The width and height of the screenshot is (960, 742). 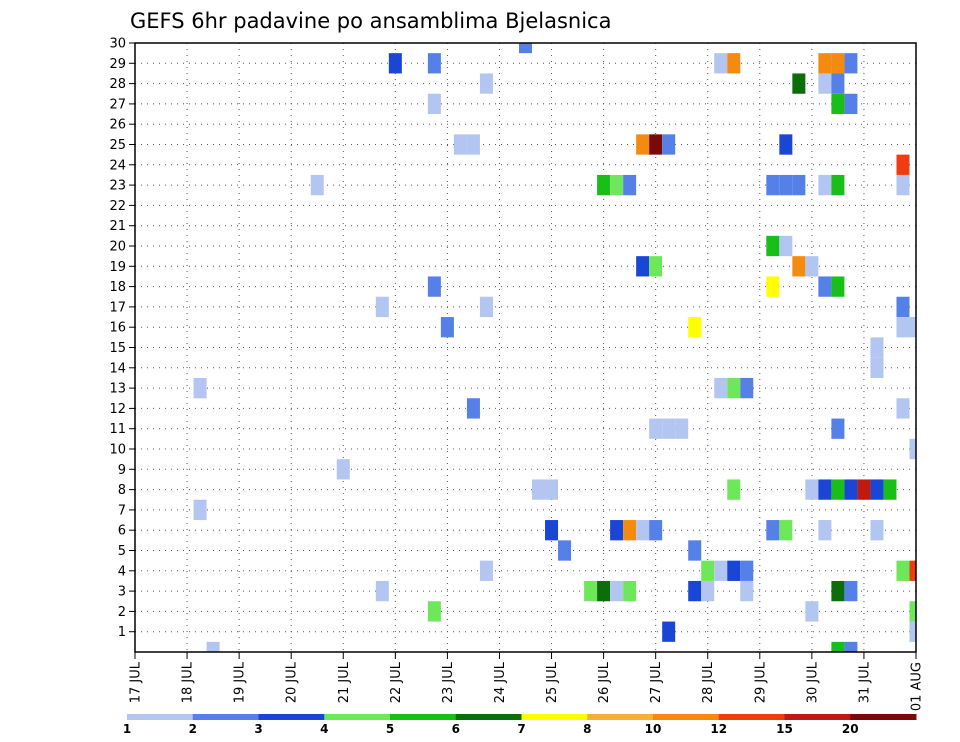 I want to click on y-tick-label: 21, so click(x=117, y=226).